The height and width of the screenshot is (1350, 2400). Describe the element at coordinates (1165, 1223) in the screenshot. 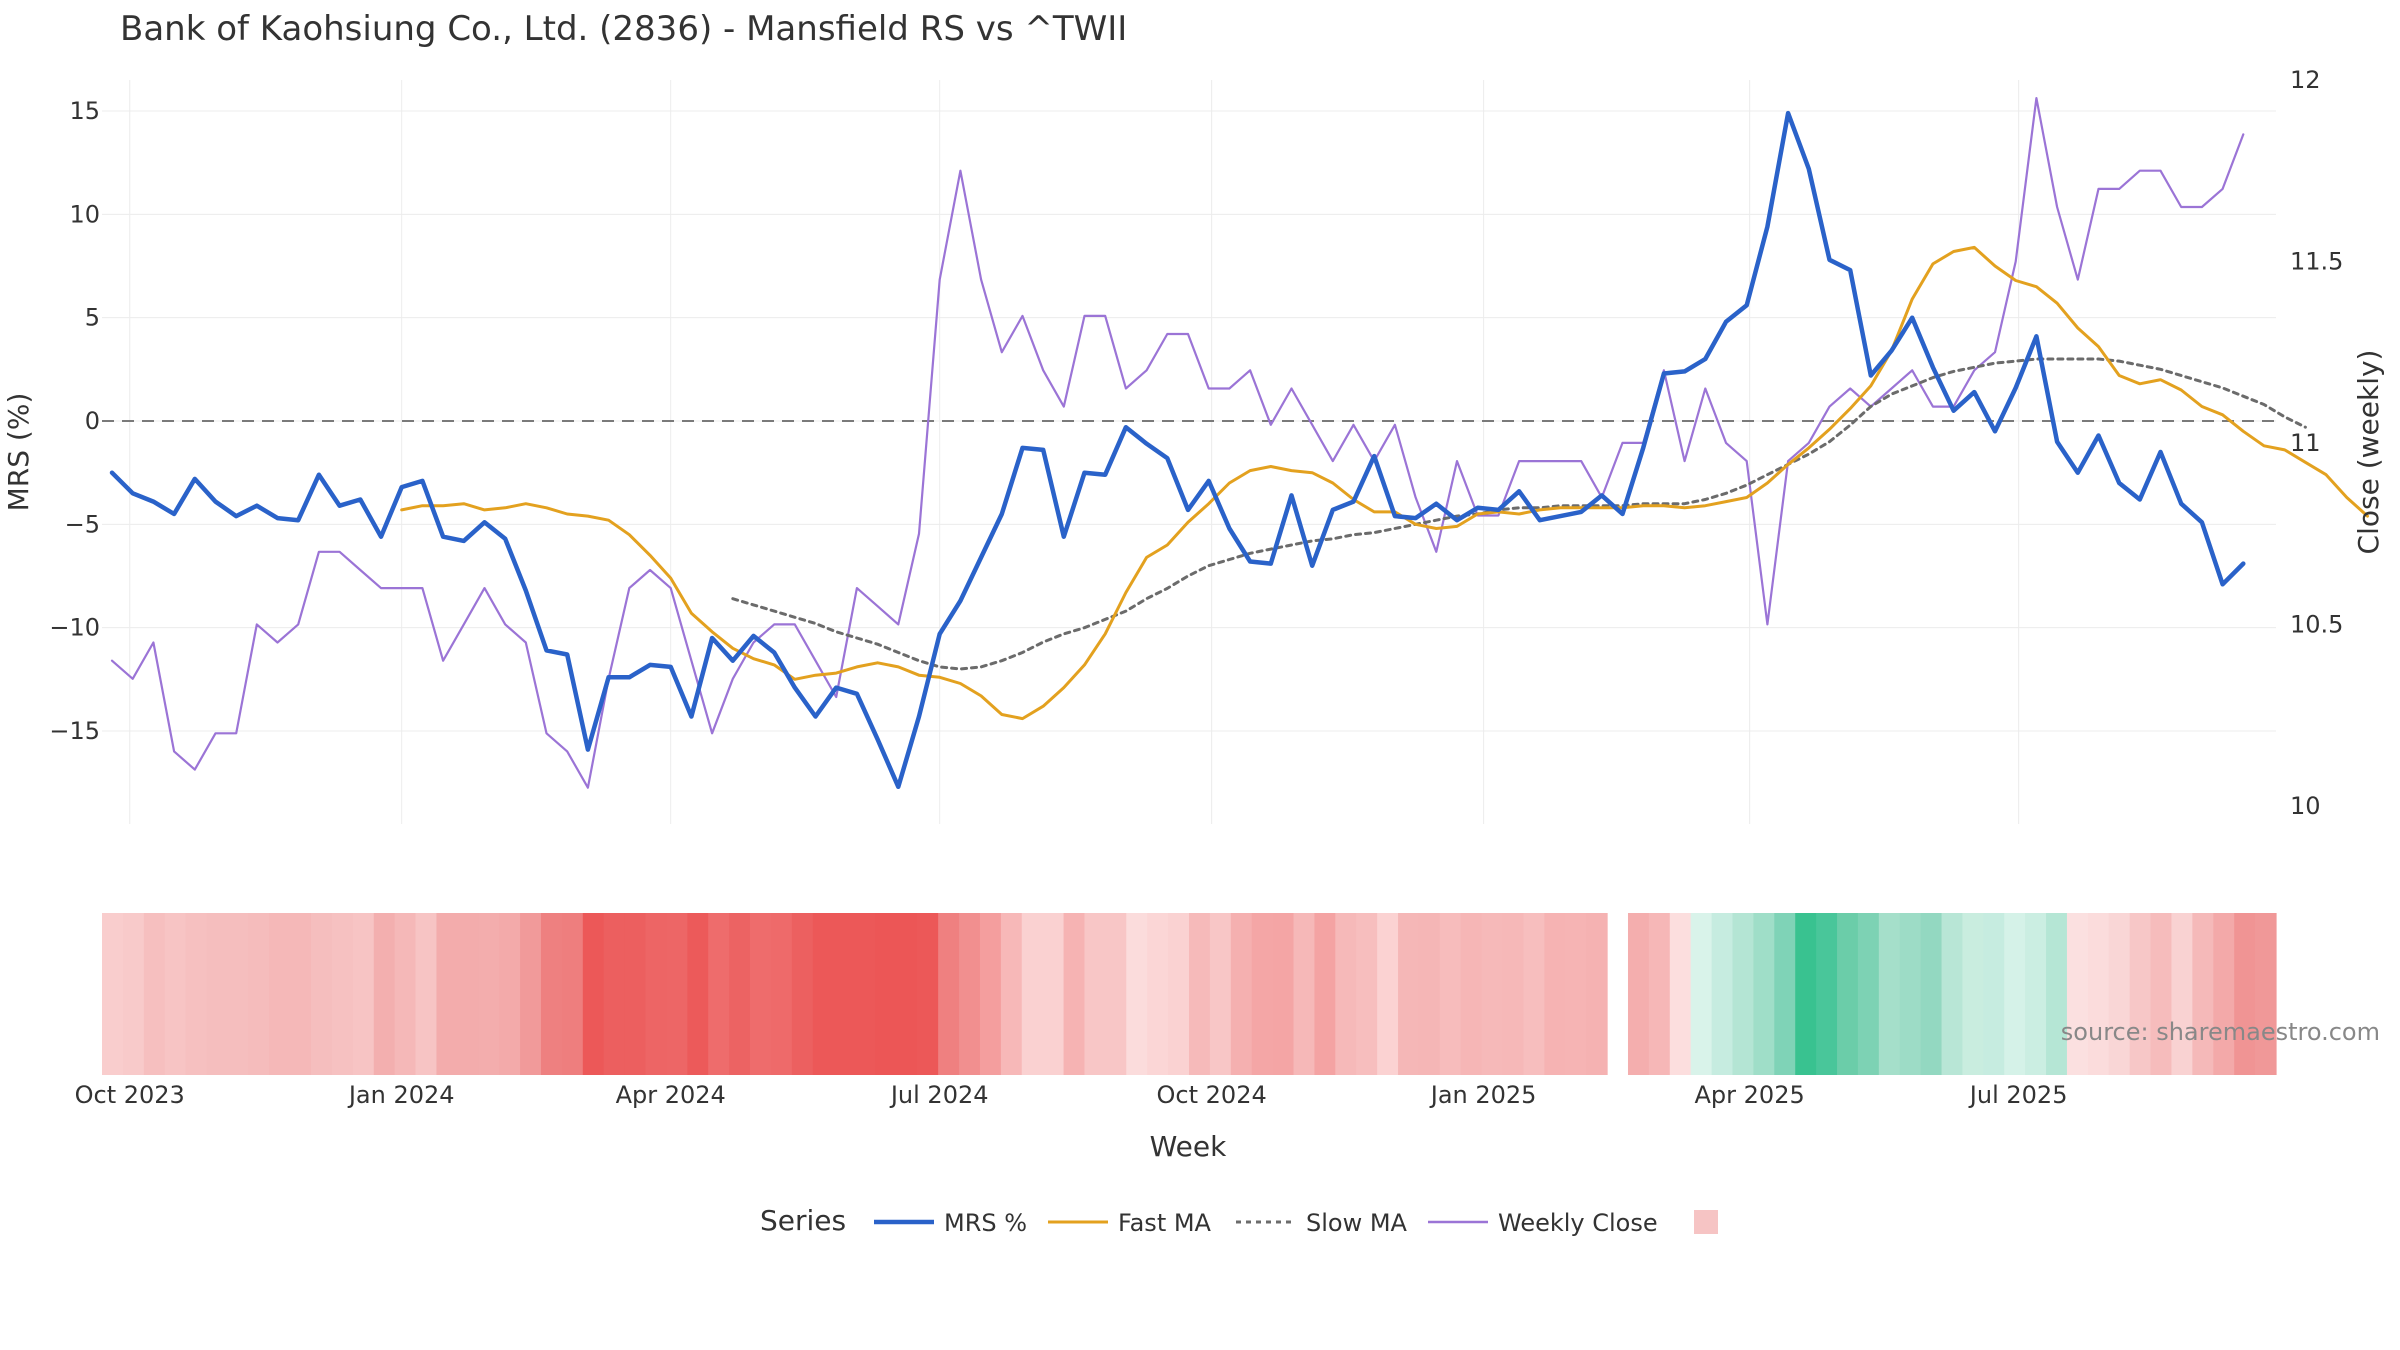

I see `legend-label-fast-ma: Fast MA` at that location.